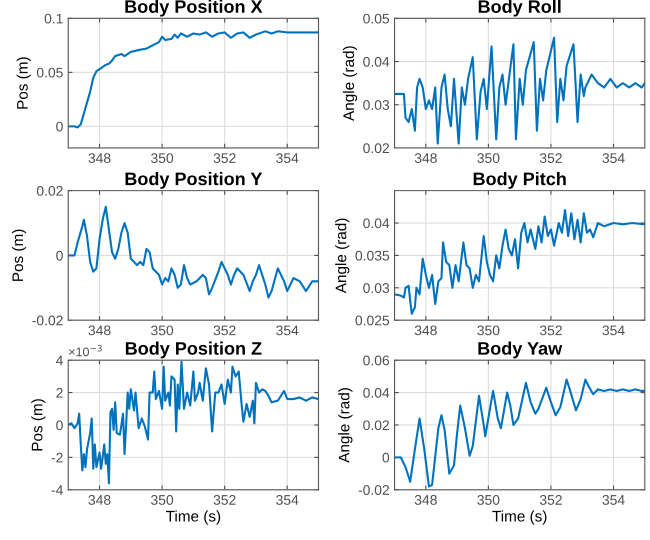  What do you see at coordinates (520, 180) in the screenshot?
I see `chart-title: Body Pitch` at bounding box center [520, 180].